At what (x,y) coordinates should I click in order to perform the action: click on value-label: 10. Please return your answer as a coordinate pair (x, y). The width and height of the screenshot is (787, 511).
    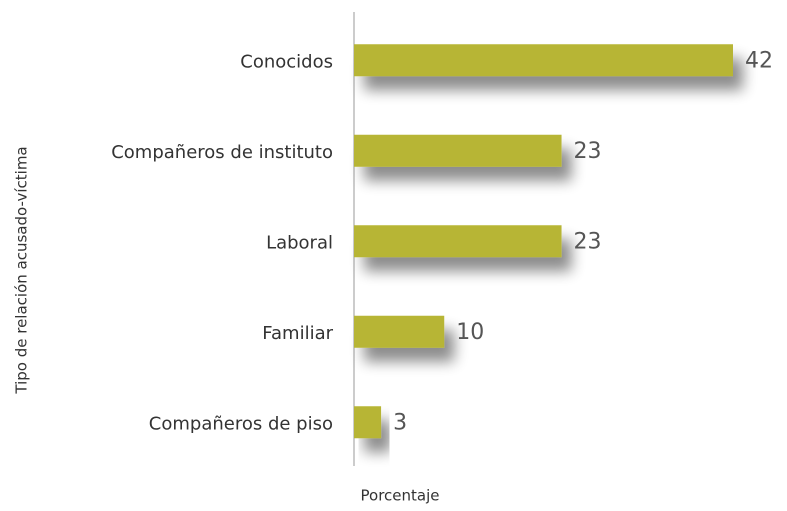
    Looking at the image, I should click on (470, 332).